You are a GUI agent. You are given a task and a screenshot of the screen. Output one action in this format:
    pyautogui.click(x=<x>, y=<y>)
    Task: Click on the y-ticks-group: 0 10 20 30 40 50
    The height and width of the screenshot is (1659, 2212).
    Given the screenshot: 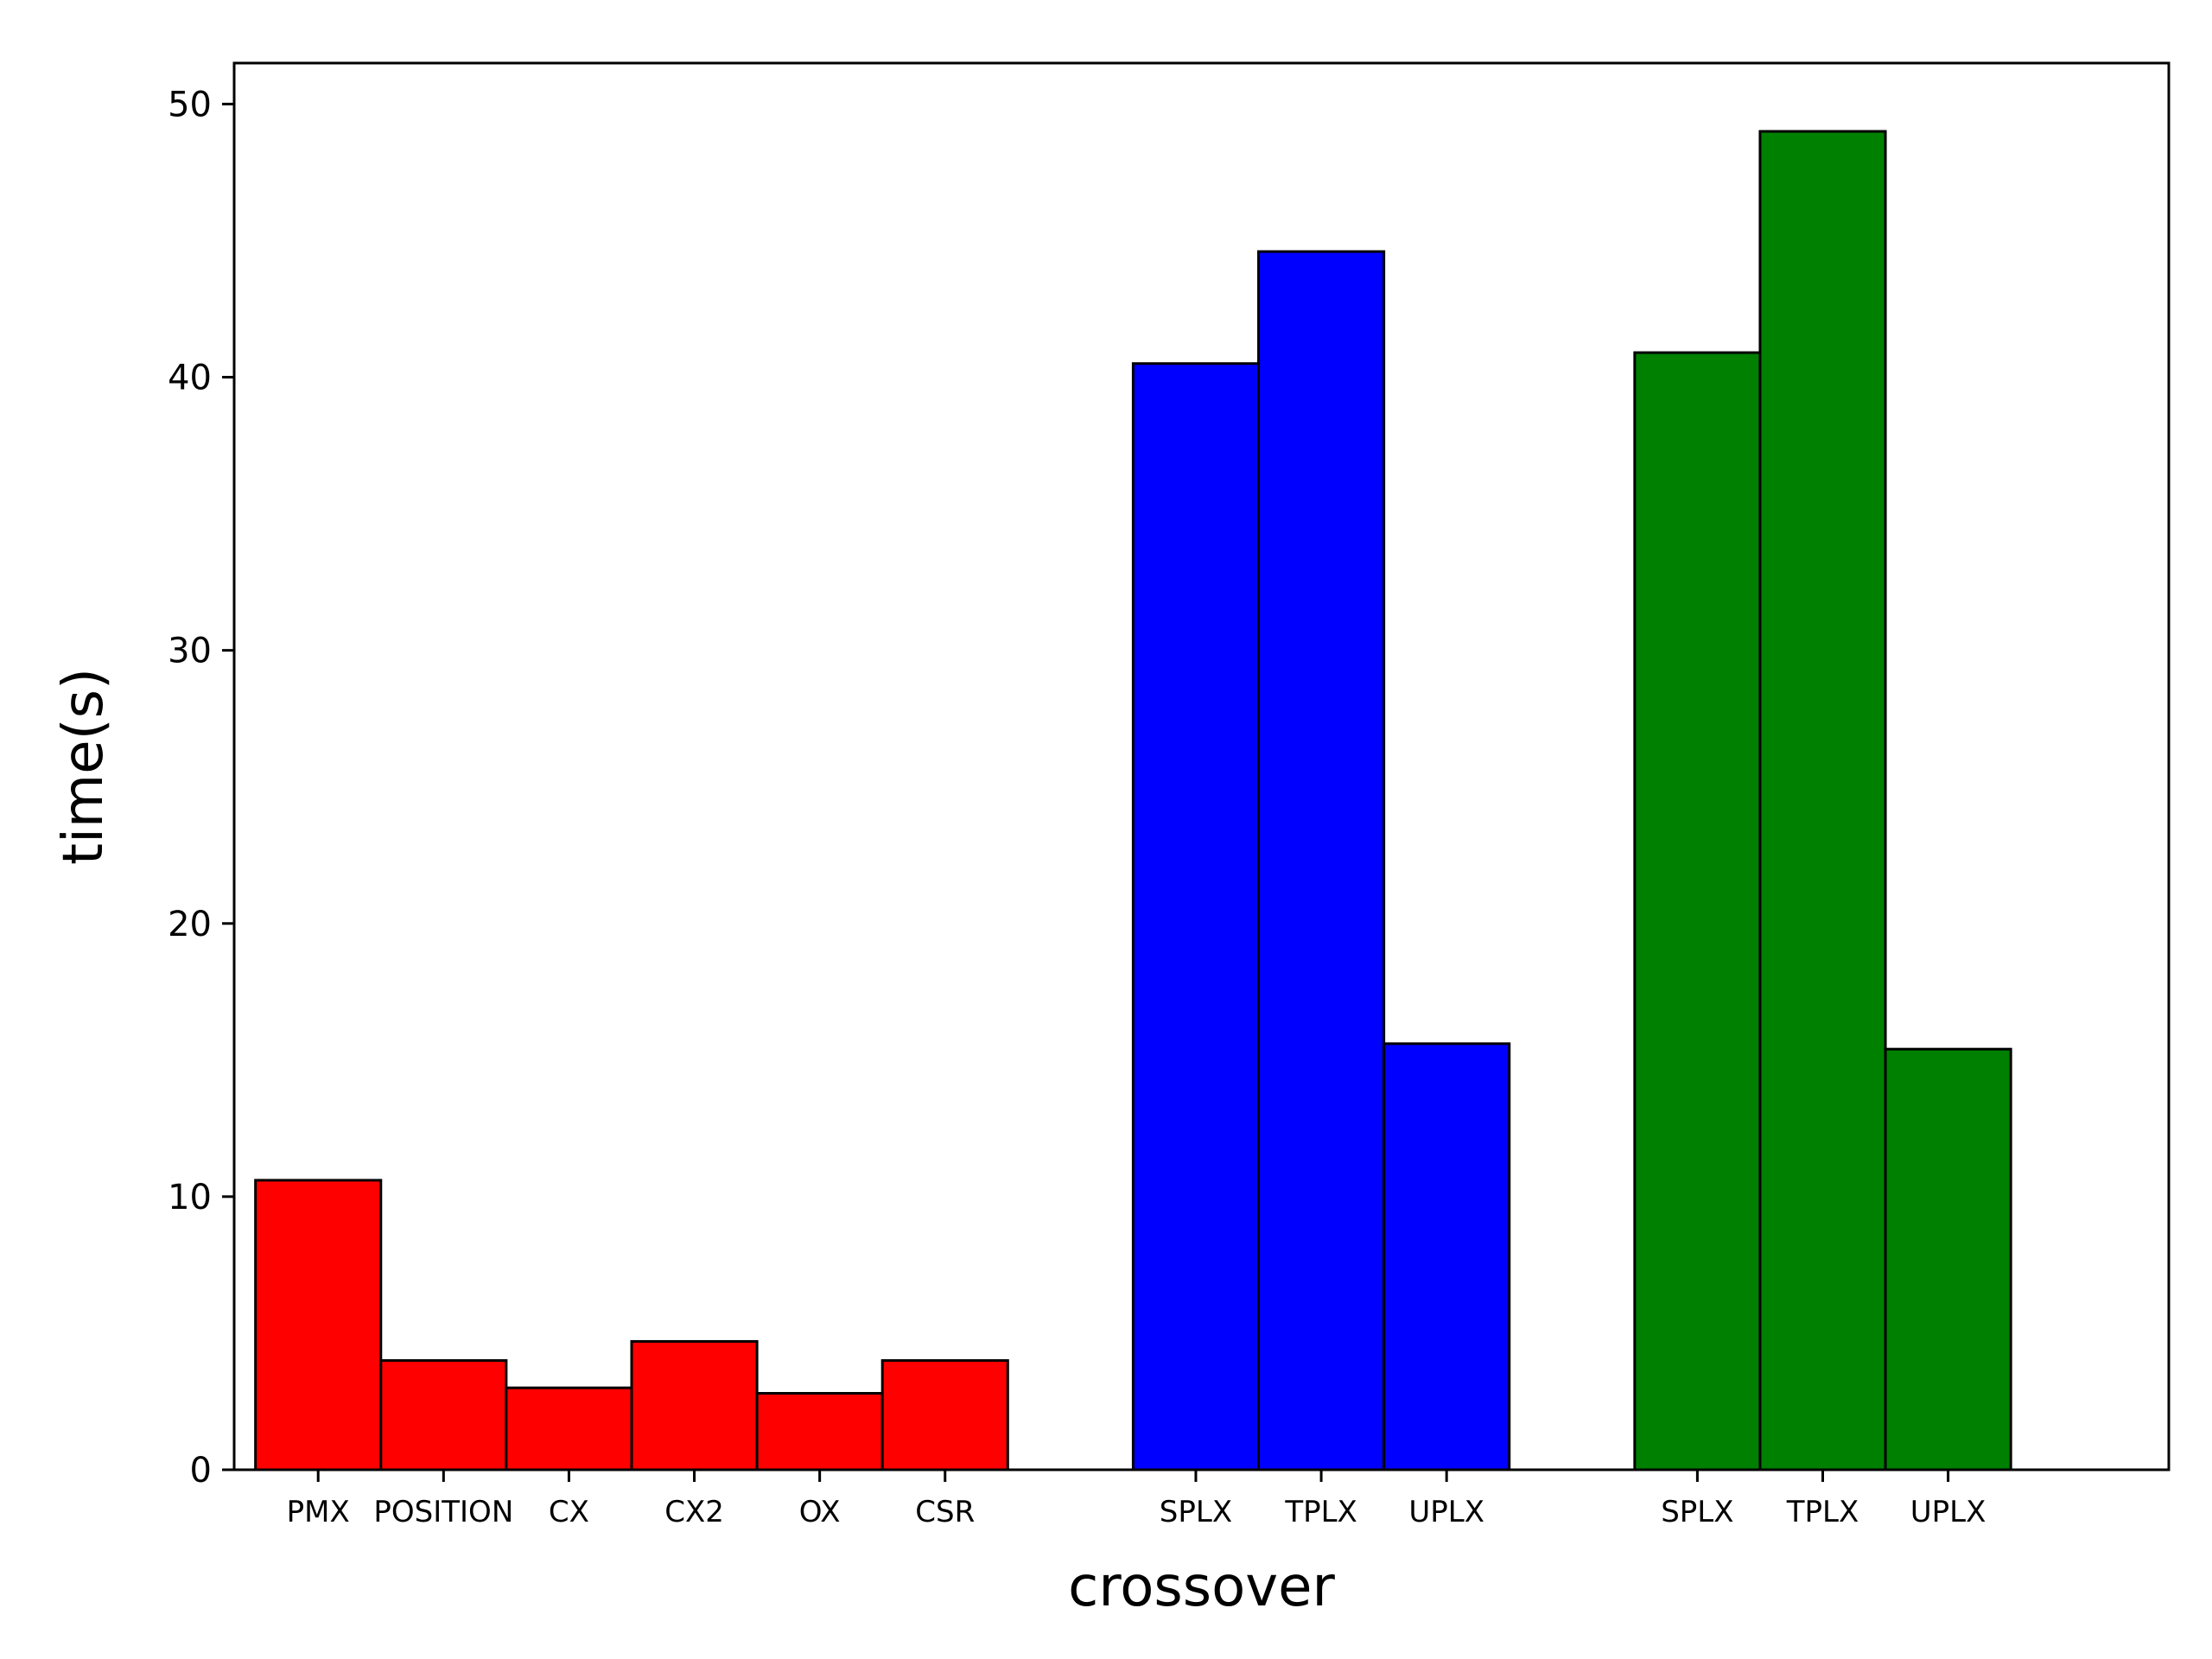 What is the action you would take?
    pyautogui.click(x=201, y=788)
    